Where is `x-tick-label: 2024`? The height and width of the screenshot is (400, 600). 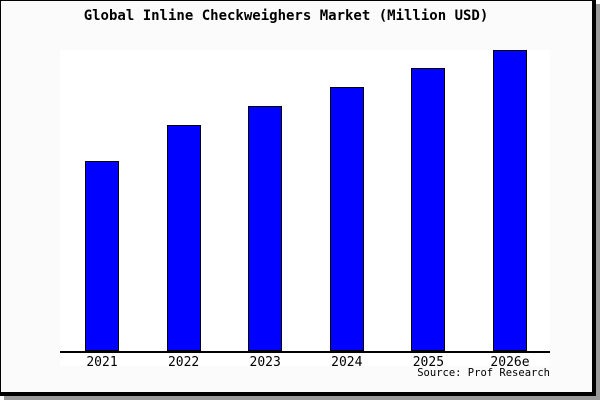
x-tick-label: 2024 is located at coordinates (347, 362).